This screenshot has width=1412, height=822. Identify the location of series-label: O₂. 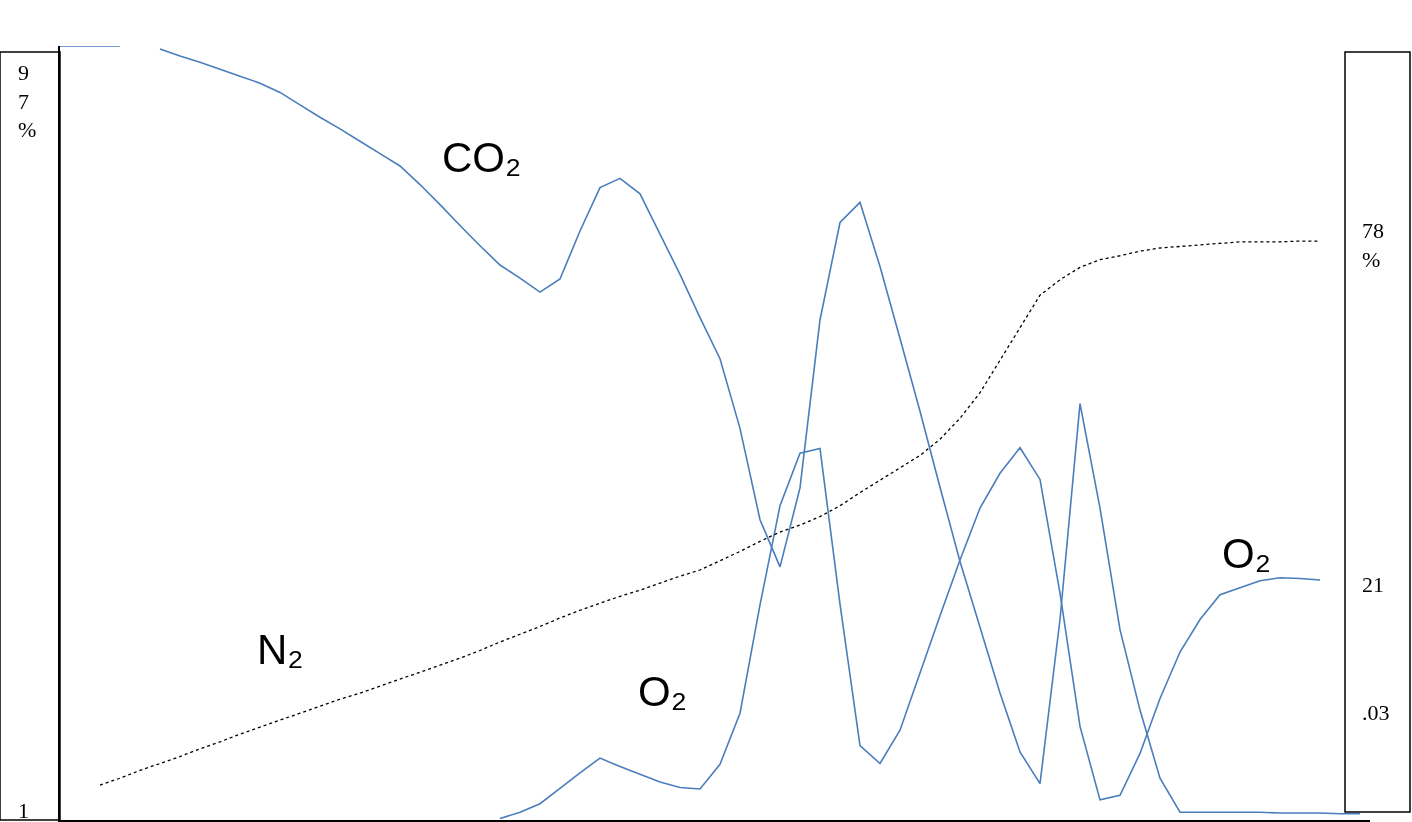
(1246, 553).